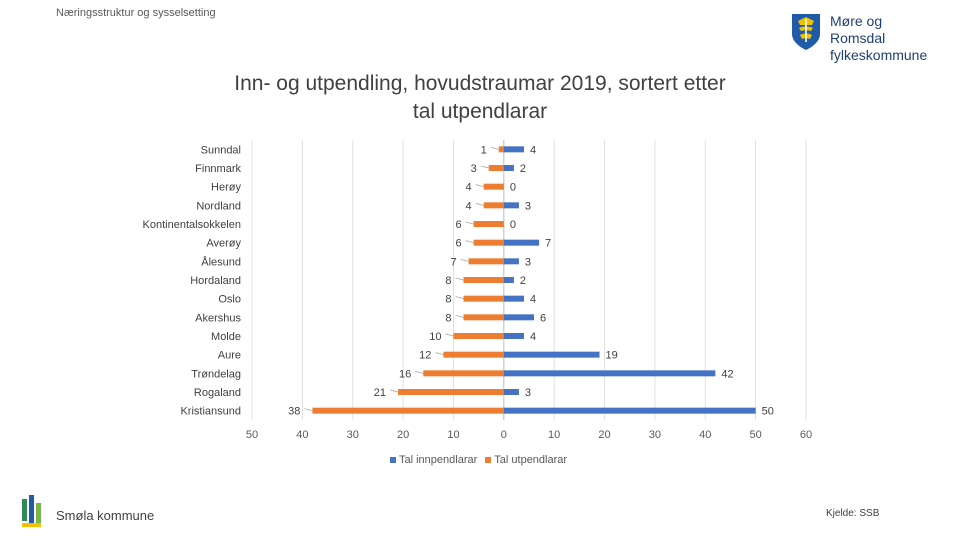 The image size is (960, 540). What do you see at coordinates (221, 150) in the screenshot?
I see `category-label: Sunndal` at bounding box center [221, 150].